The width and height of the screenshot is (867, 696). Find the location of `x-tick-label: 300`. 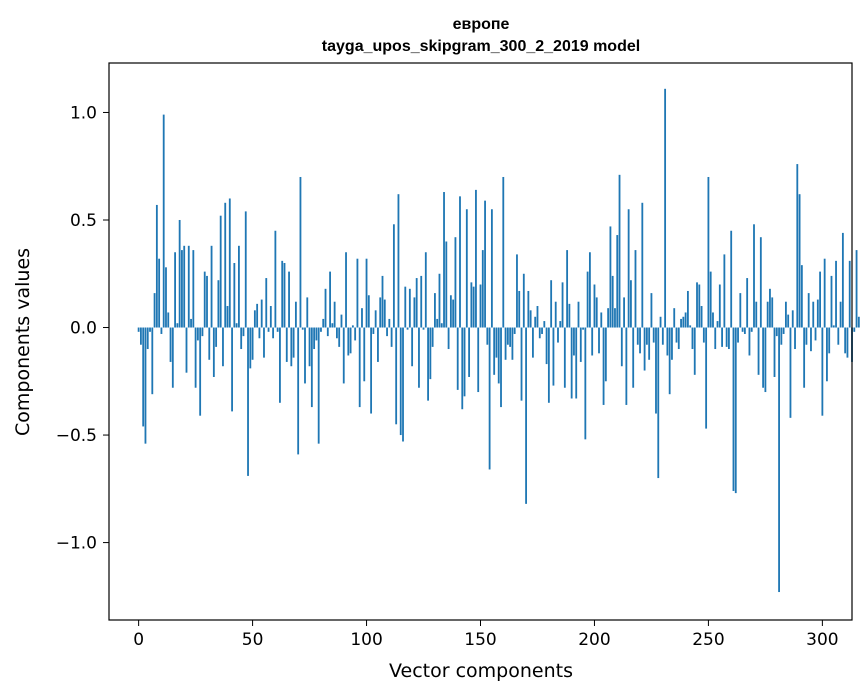

x-tick-label: 300 is located at coordinates (822, 640).